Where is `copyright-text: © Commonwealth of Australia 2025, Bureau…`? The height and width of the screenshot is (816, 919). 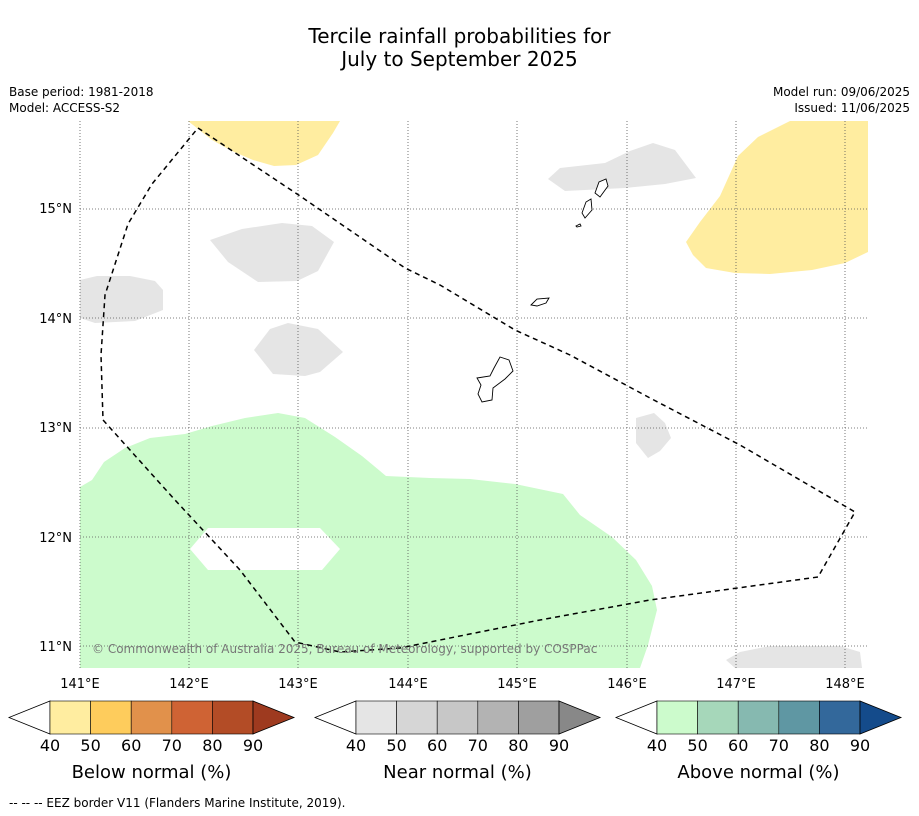
copyright-text: © Commonwealth of Australia 2025, Bureau… is located at coordinates (344, 649).